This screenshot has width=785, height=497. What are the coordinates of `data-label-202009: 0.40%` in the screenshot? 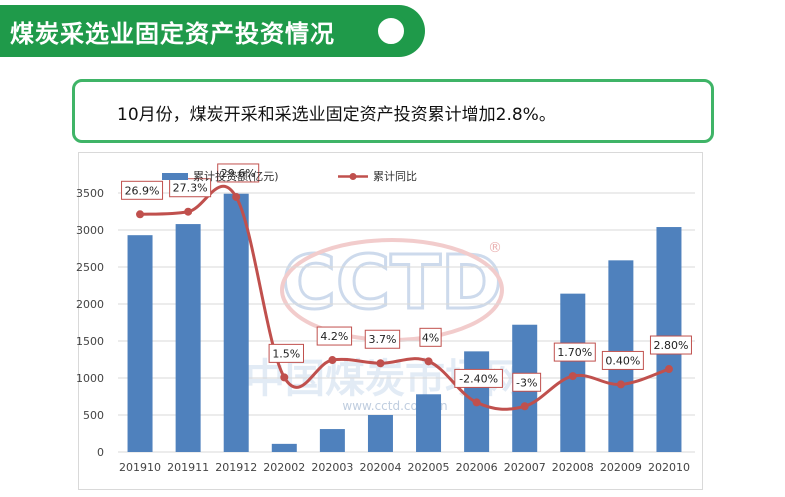 It's located at (622, 360).